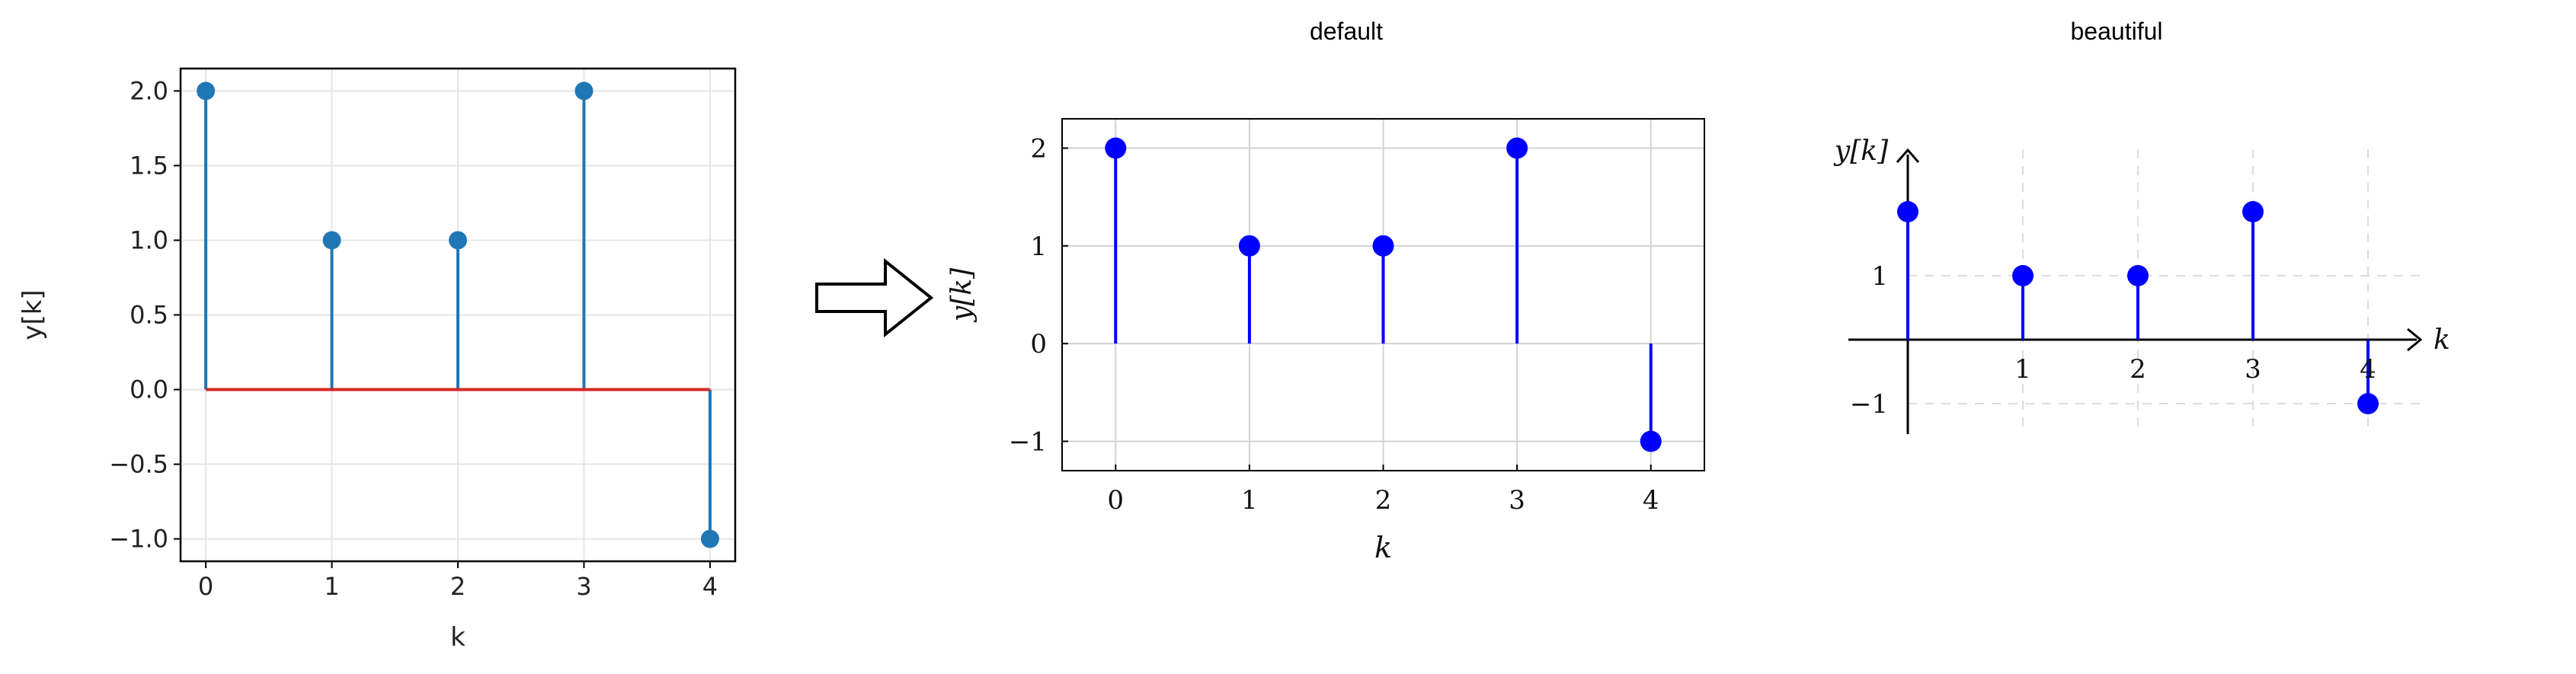  What do you see at coordinates (1038, 344) in the screenshot?
I see `y-tick-label-1: 0` at bounding box center [1038, 344].